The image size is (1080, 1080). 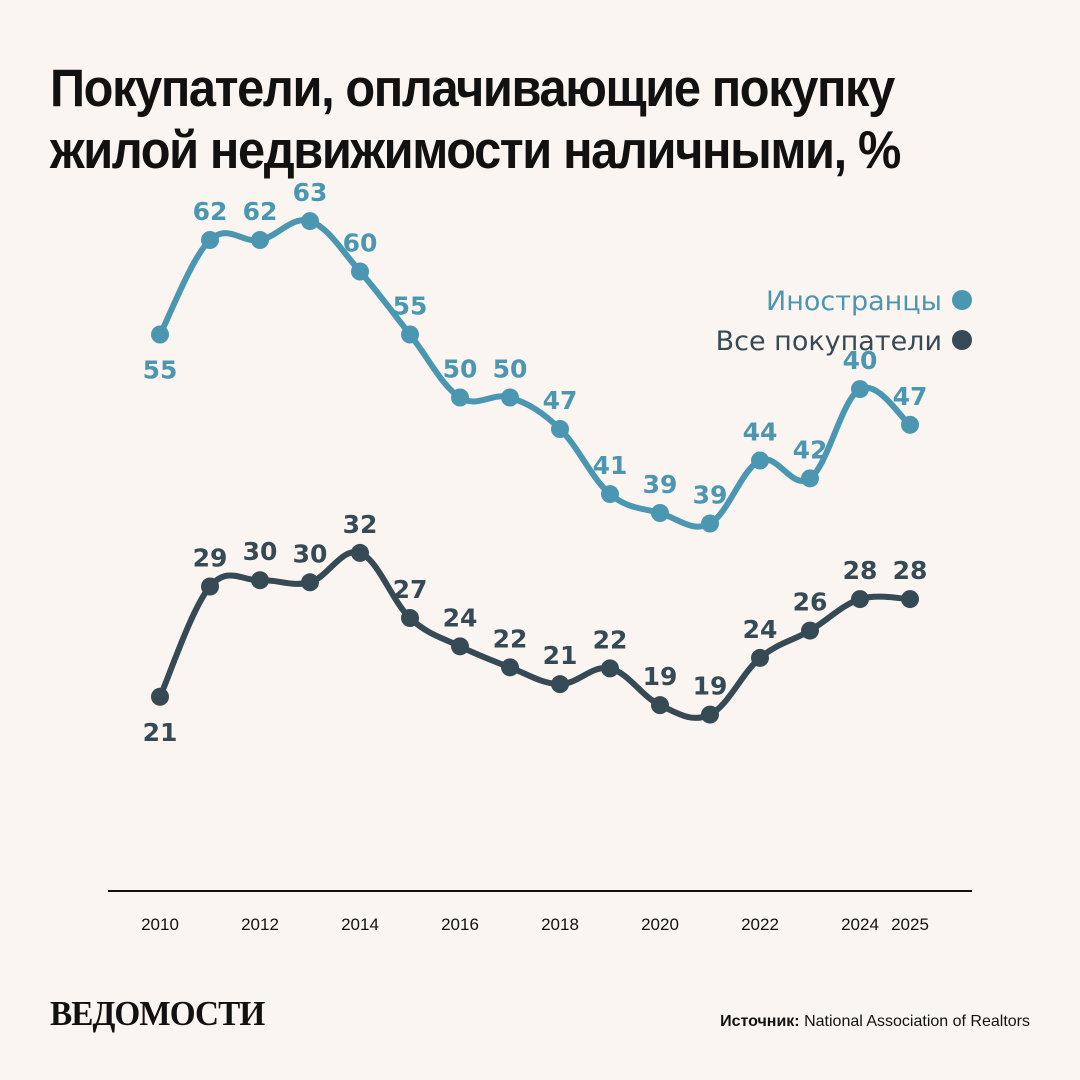 I want to click on x-tick-label: 2012, so click(x=260, y=924).